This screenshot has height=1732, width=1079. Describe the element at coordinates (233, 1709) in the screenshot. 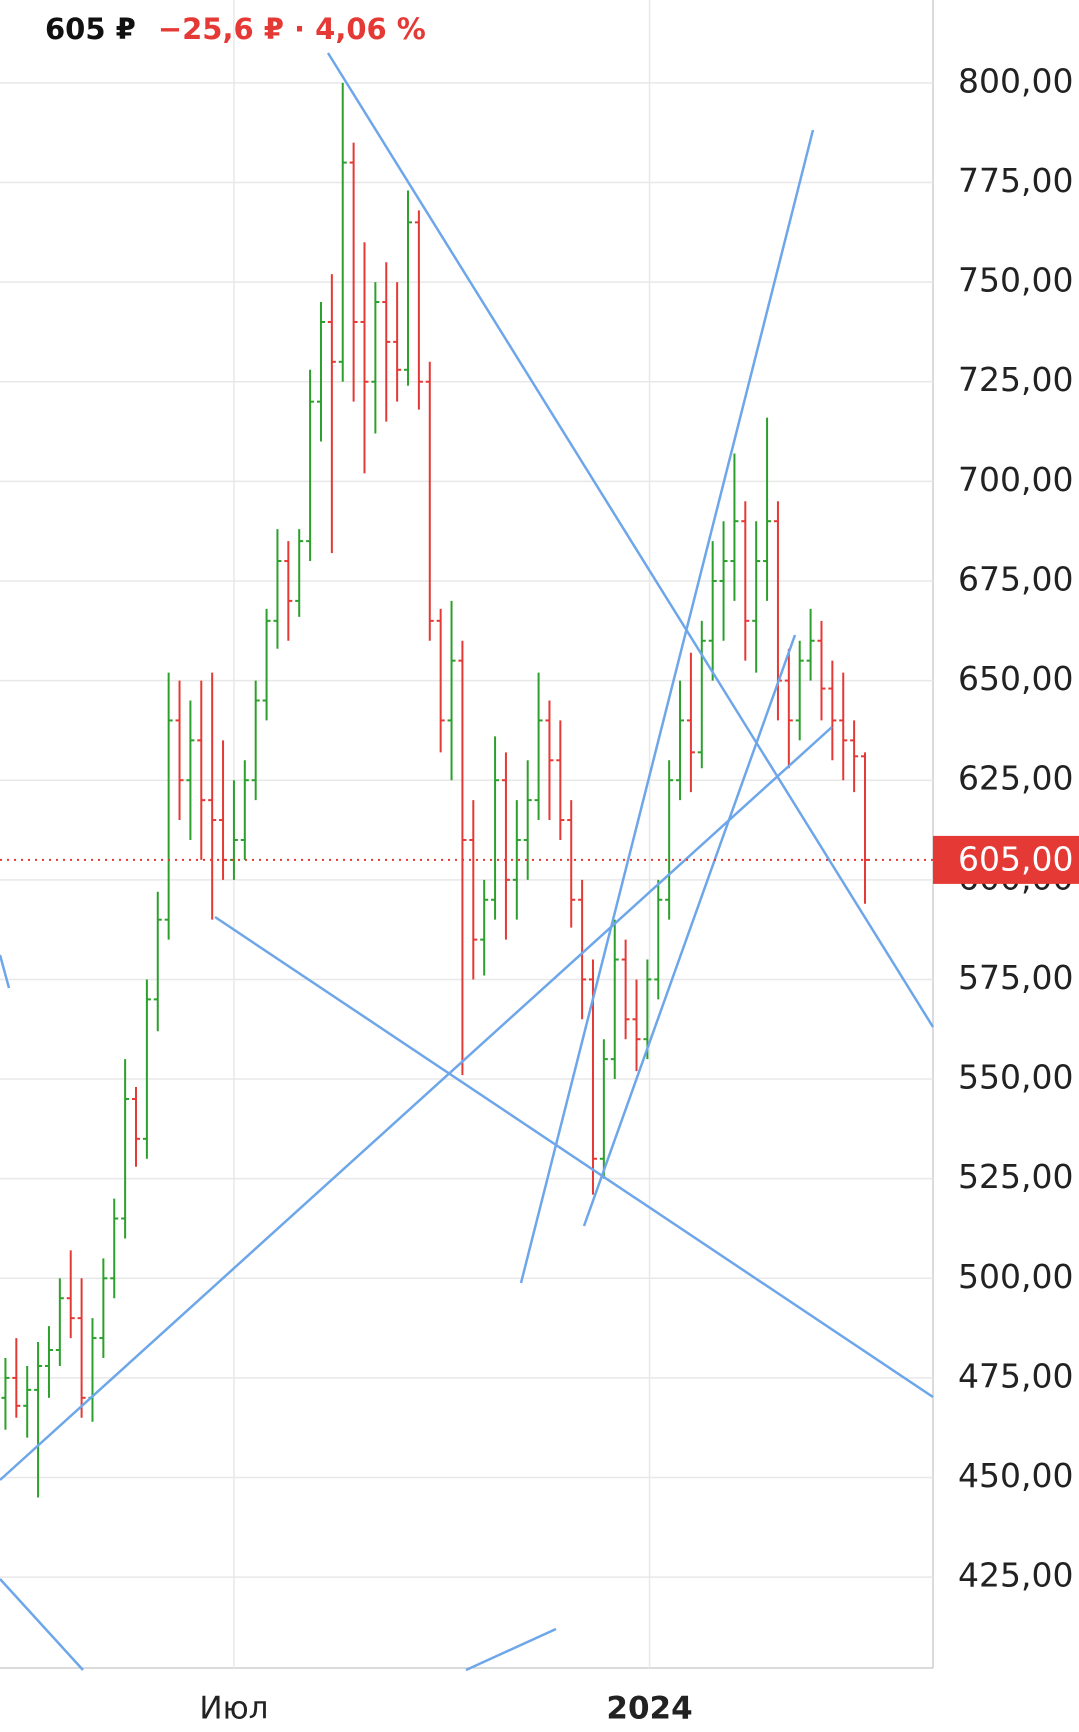

I see `x-tick-label: Июл` at that location.